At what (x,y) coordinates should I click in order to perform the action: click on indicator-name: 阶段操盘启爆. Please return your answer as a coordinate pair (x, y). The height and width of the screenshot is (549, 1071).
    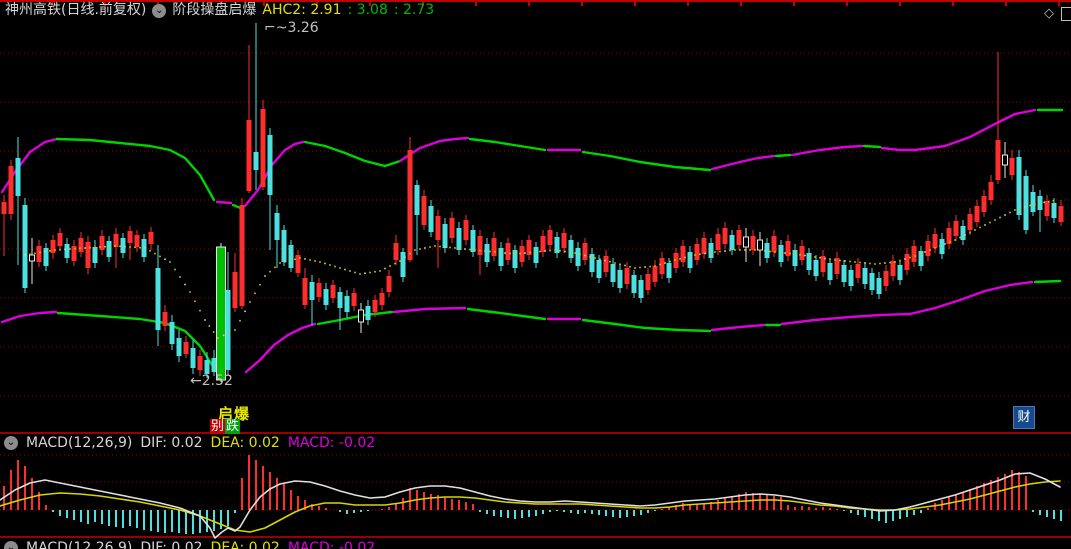
    Looking at the image, I should click on (214, 10).